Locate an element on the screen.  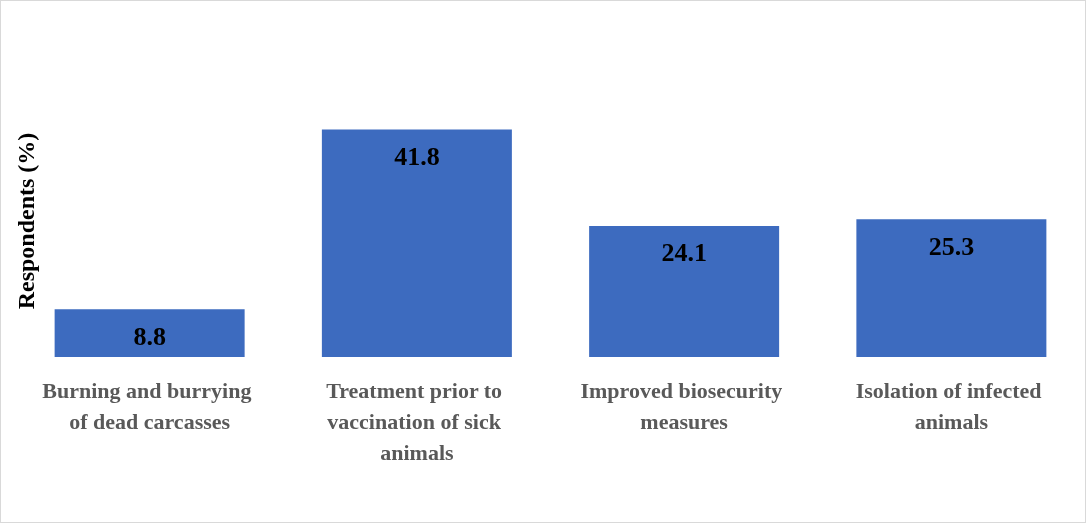
data-label: 25.3 is located at coordinates (951, 246).